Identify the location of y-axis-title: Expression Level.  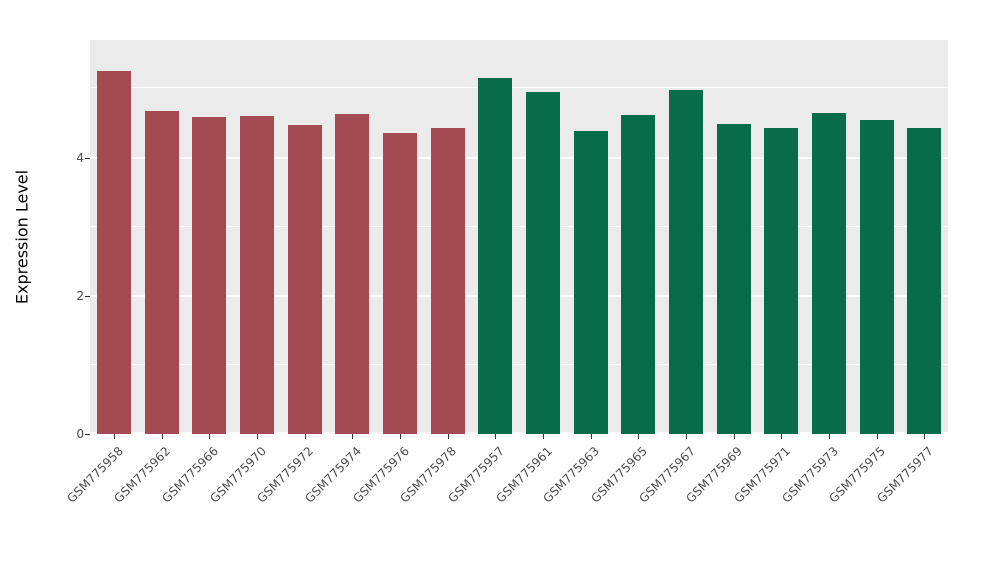
(22, 237).